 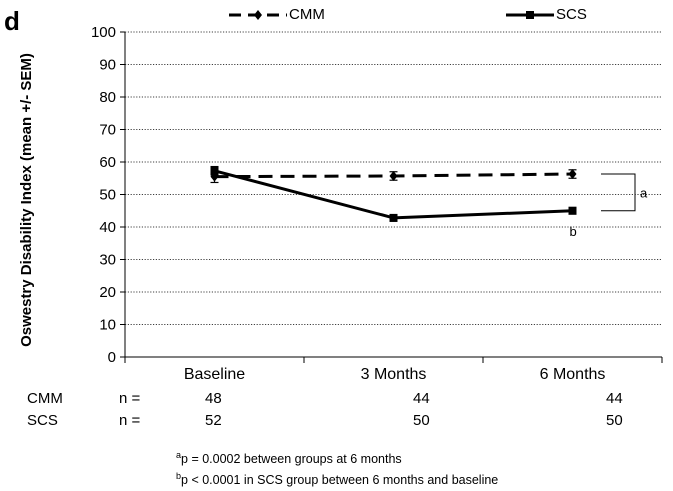 What do you see at coordinates (614, 420) in the screenshot?
I see `n-value-scs-6months: 50` at bounding box center [614, 420].